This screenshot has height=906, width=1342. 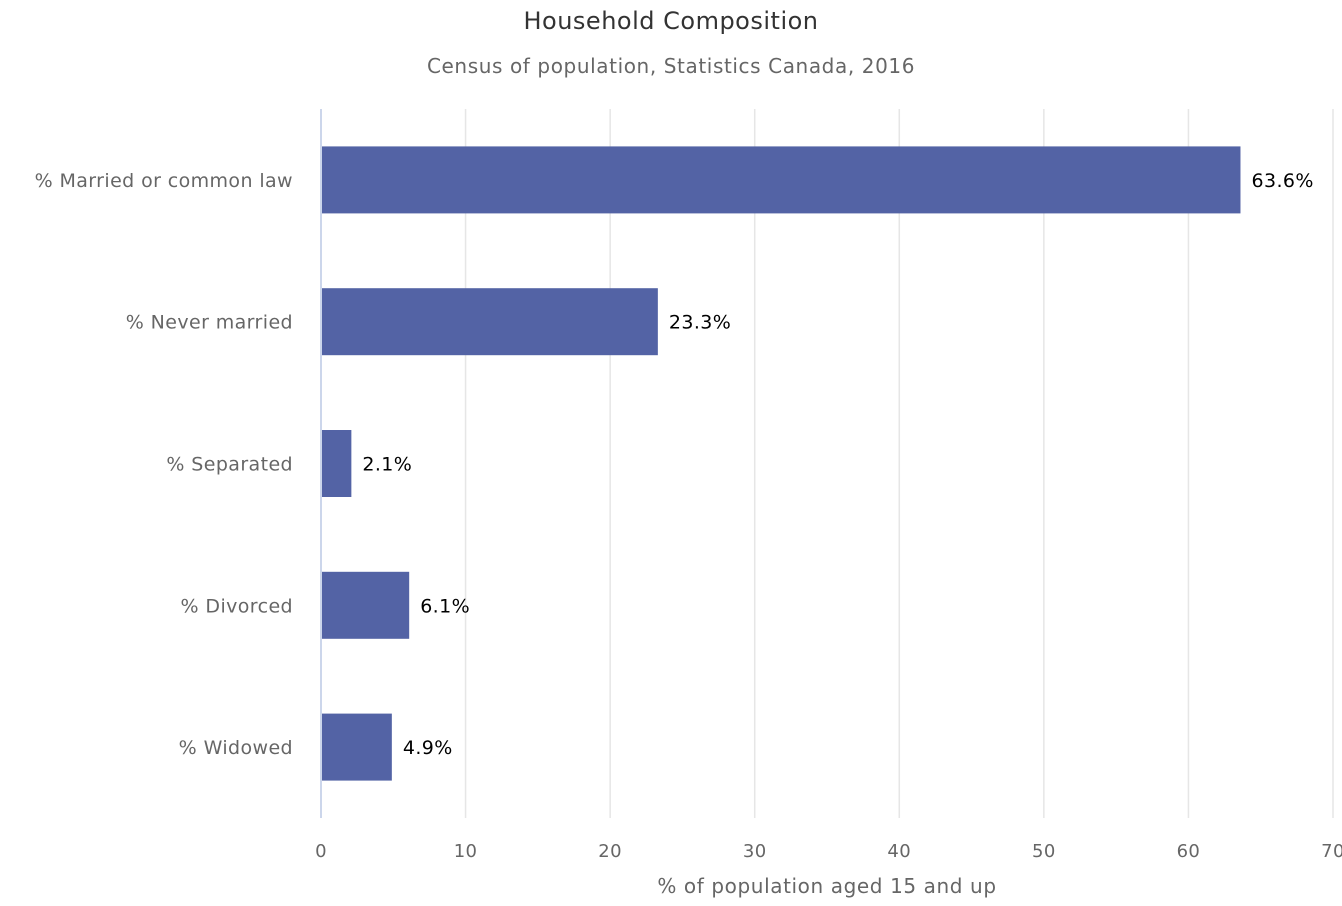 What do you see at coordinates (828, 851) in the screenshot?
I see `x-axis-ticks: 0 10 20 30 40 50 60 70` at bounding box center [828, 851].